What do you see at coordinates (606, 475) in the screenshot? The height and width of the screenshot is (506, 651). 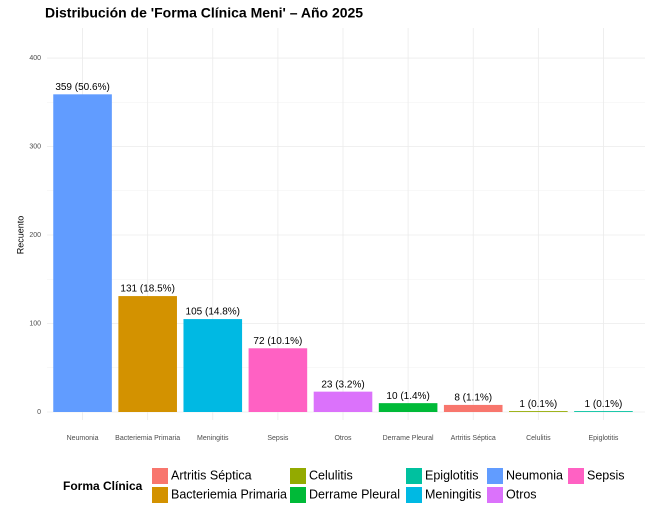 I see `legend-label: Sepsis` at bounding box center [606, 475].